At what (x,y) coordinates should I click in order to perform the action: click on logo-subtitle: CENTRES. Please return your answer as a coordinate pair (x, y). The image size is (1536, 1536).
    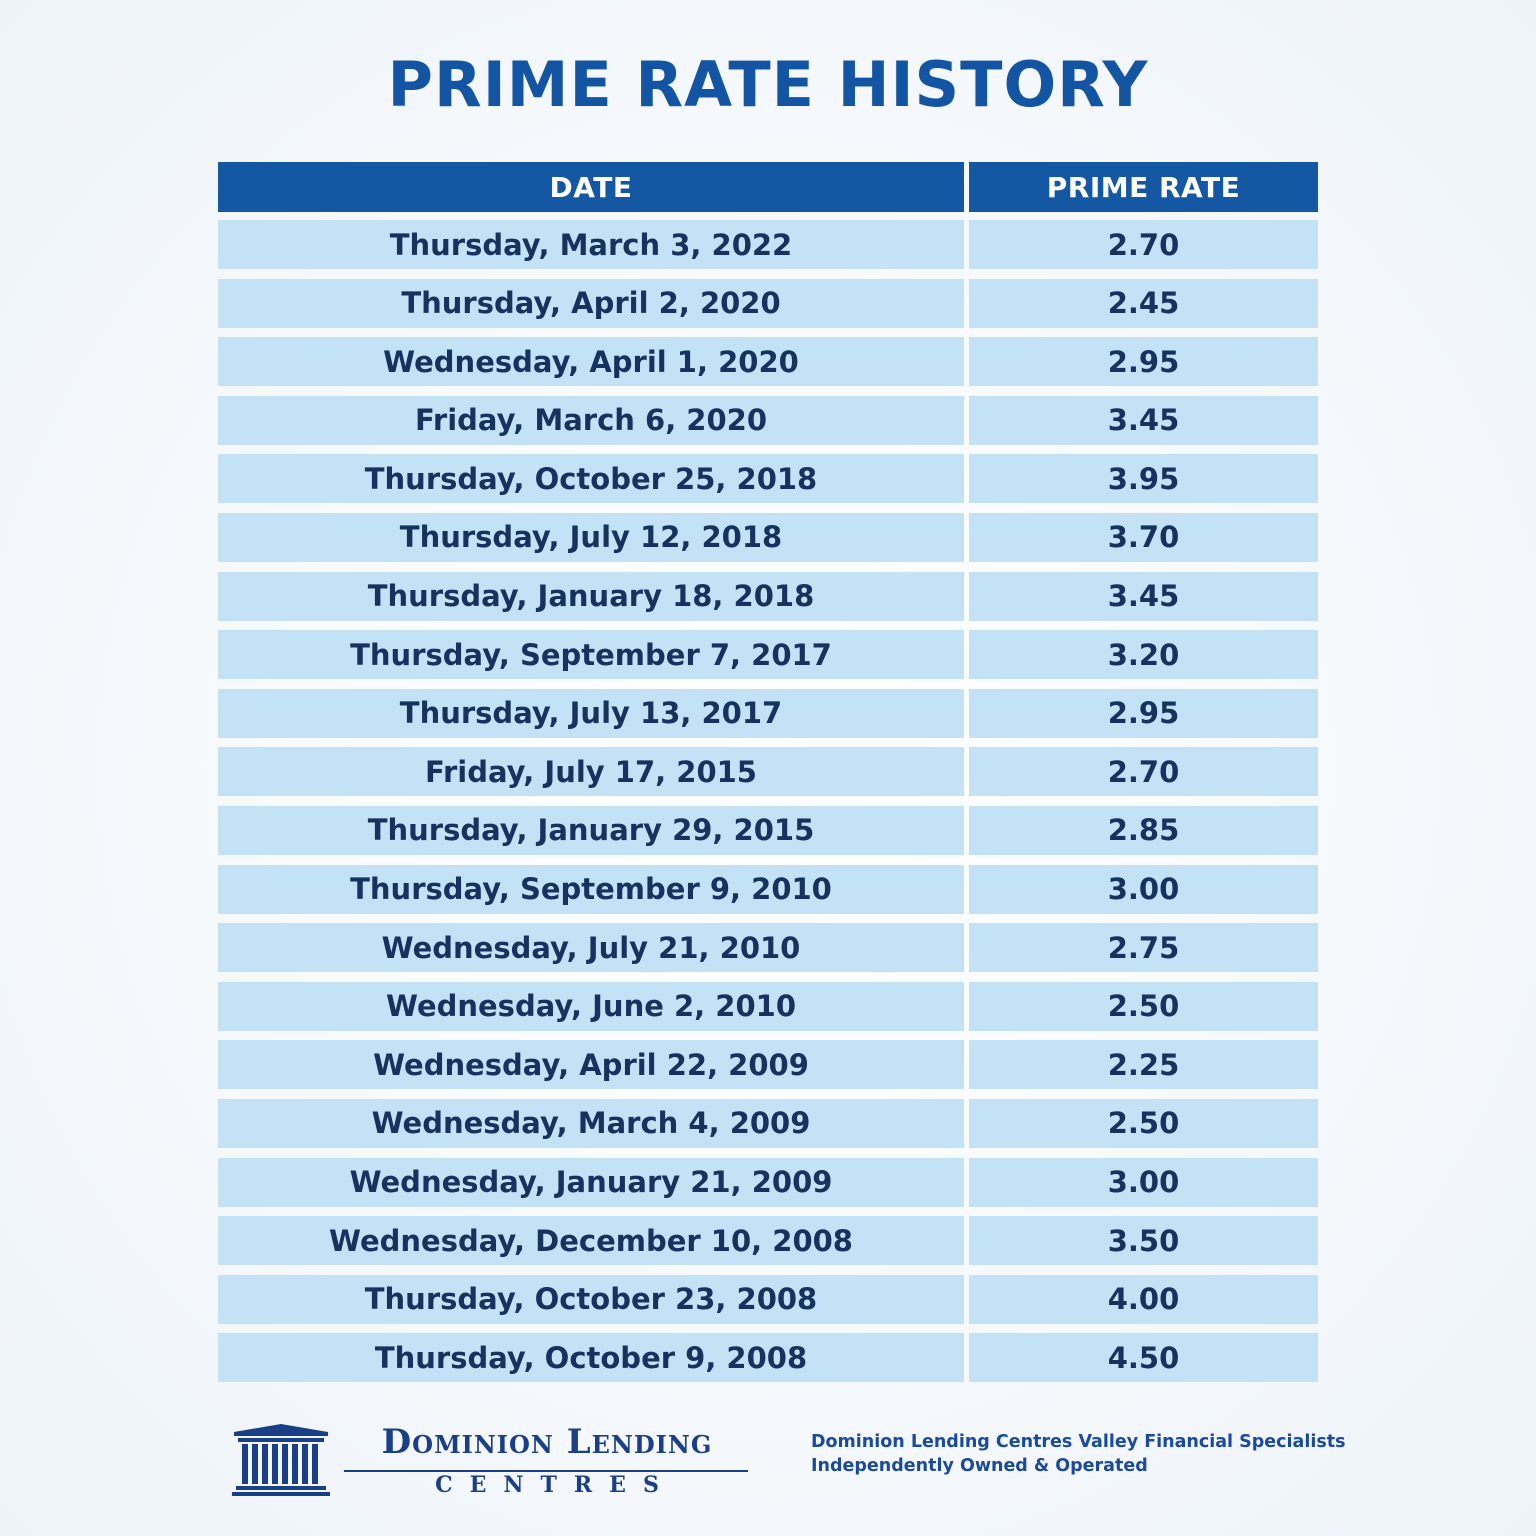
    Looking at the image, I should click on (555, 1485).